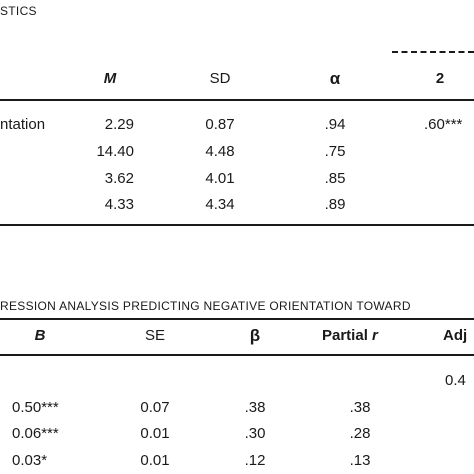 The height and width of the screenshot is (474, 474). Describe the element at coordinates (119, 124) in the screenshot. I see `table1-cell-m: 2.29` at that location.